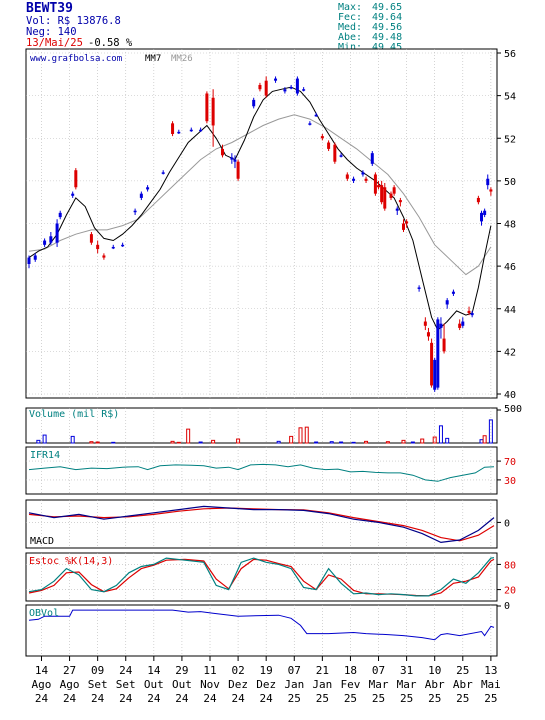 This screenshot has height=720, width=545. What do you see at coordinates (387, 27) in the screenshot?
I see `stat-value: 49.56` at bounding box center [387, 27].